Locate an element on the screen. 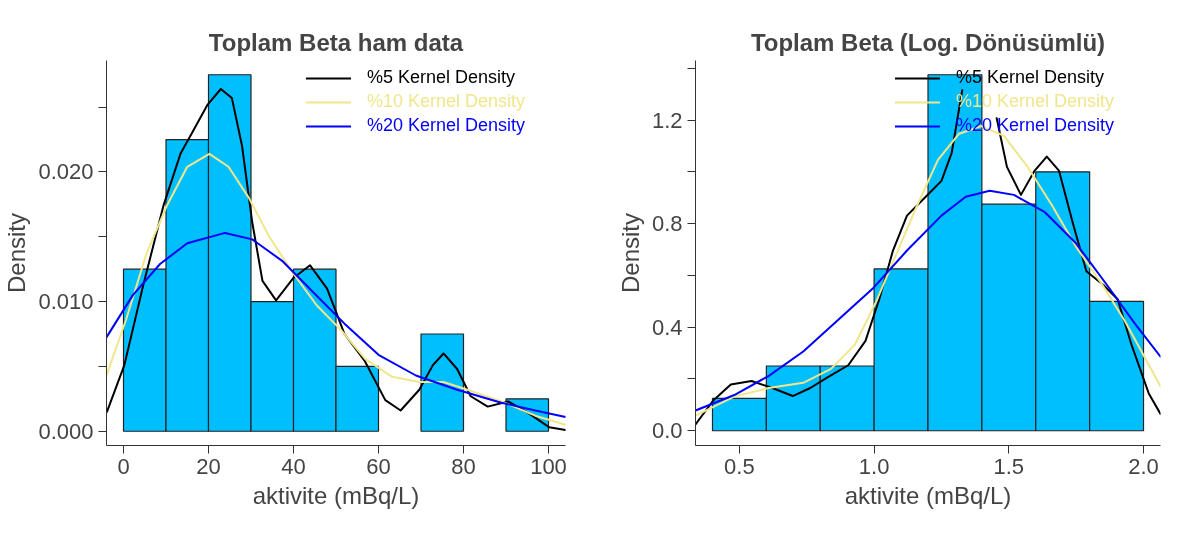  x-tick-label: 2.0 is located at coordinates (1143, 466).